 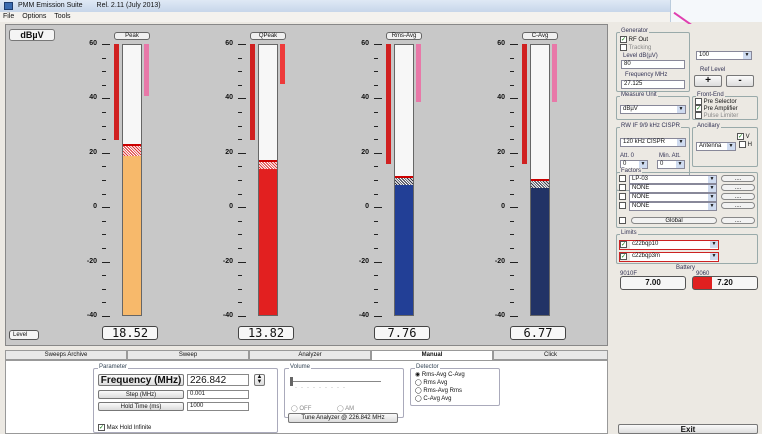 What do you see at coordinates (623, 244) in the screenshot?
I see `limit-1-checkbox: ✓` at bounding box center [623, 244].